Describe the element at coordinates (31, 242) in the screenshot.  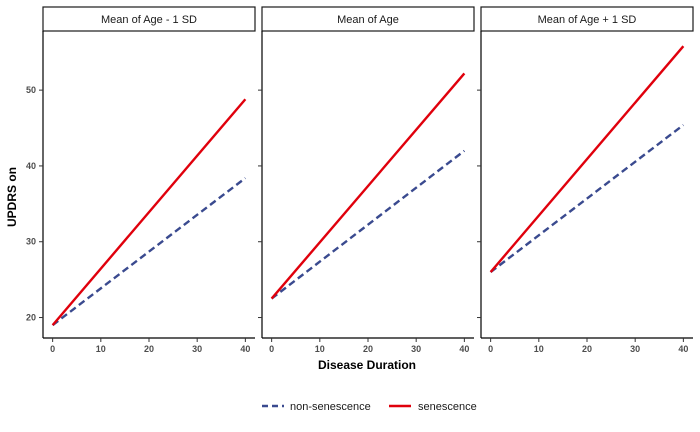
I see `y-tick-label: 30` at that location.